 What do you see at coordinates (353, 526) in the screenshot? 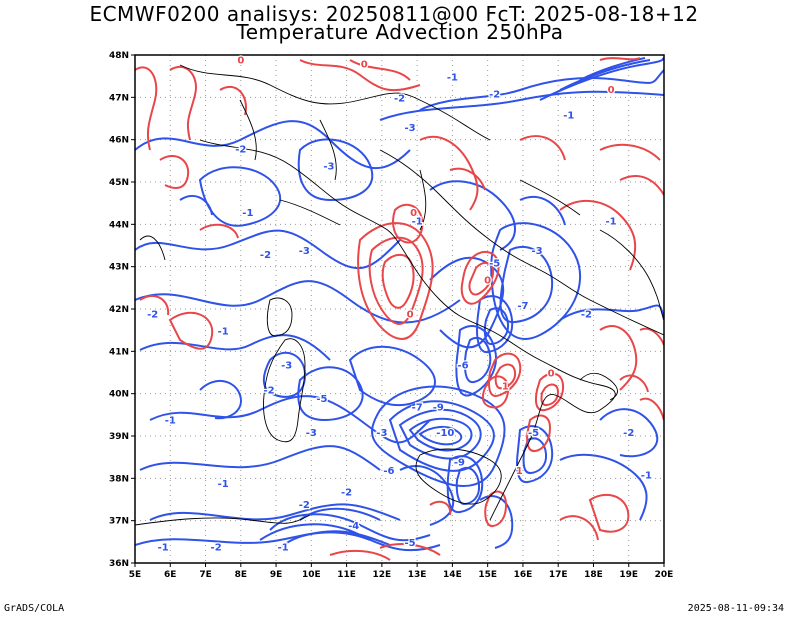
I see `contour-value-label: -4` at bounding box center [353, 526].